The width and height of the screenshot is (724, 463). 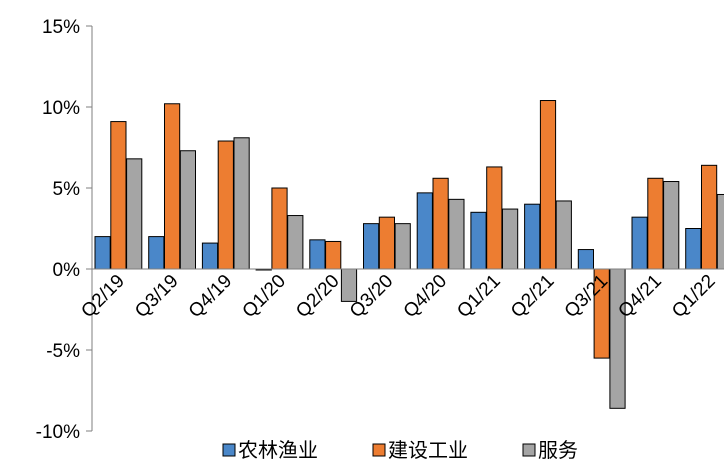 What do you see at coordinates (425, 296) in the screenshot?
I see `x-tick-label: Q4/20` at bounding box center [425, 296].